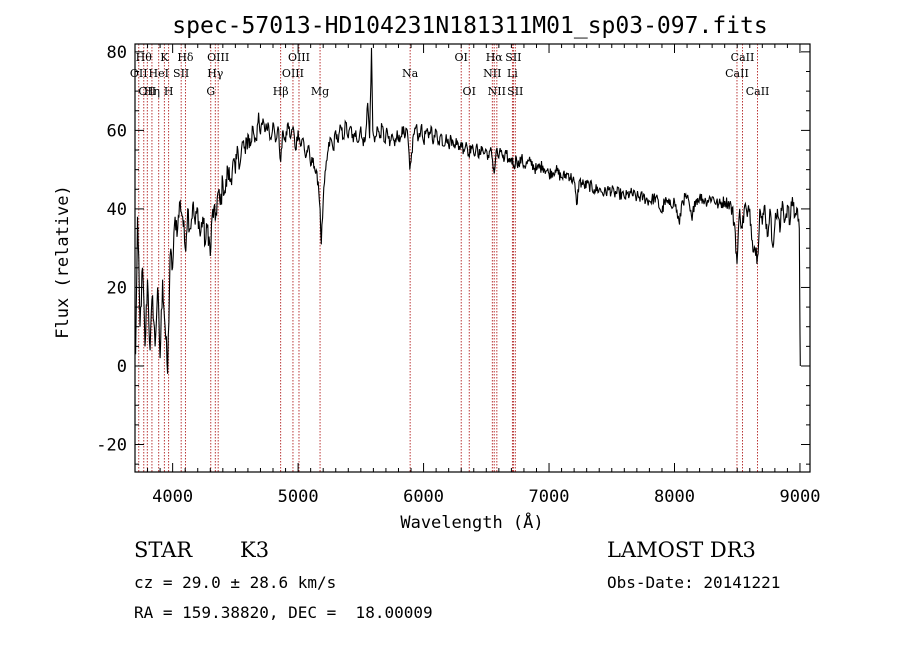  I want to click on obs-date-info: Obs-Date: 20141221, so click(694, 582).